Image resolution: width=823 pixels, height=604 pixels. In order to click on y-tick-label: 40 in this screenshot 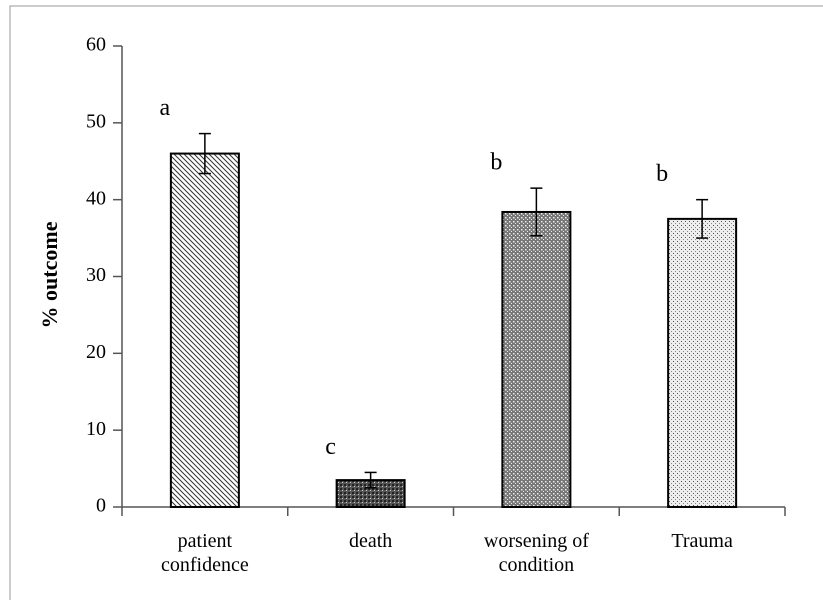, I will do `click(96, 198)`.